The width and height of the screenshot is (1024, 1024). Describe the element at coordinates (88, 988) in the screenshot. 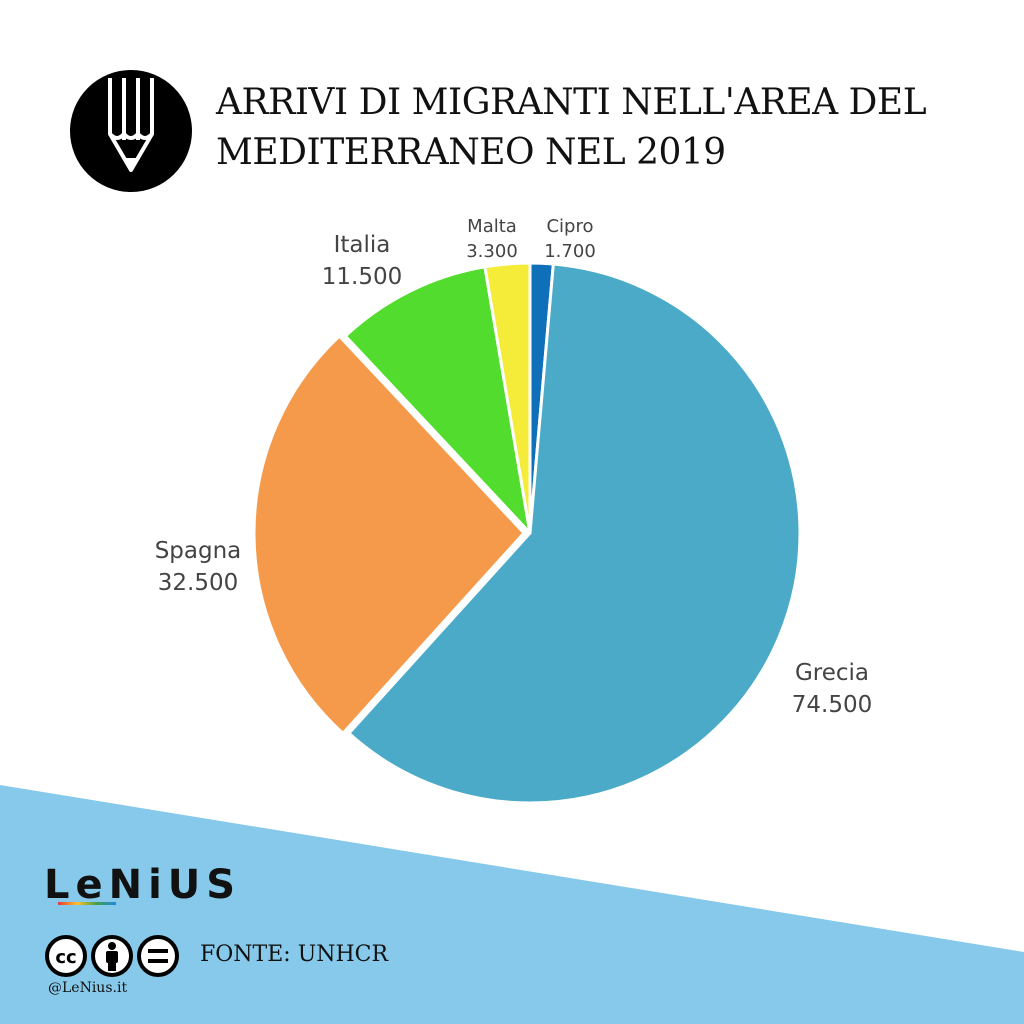

I see `social-handle: @LeNius.it` at that location.